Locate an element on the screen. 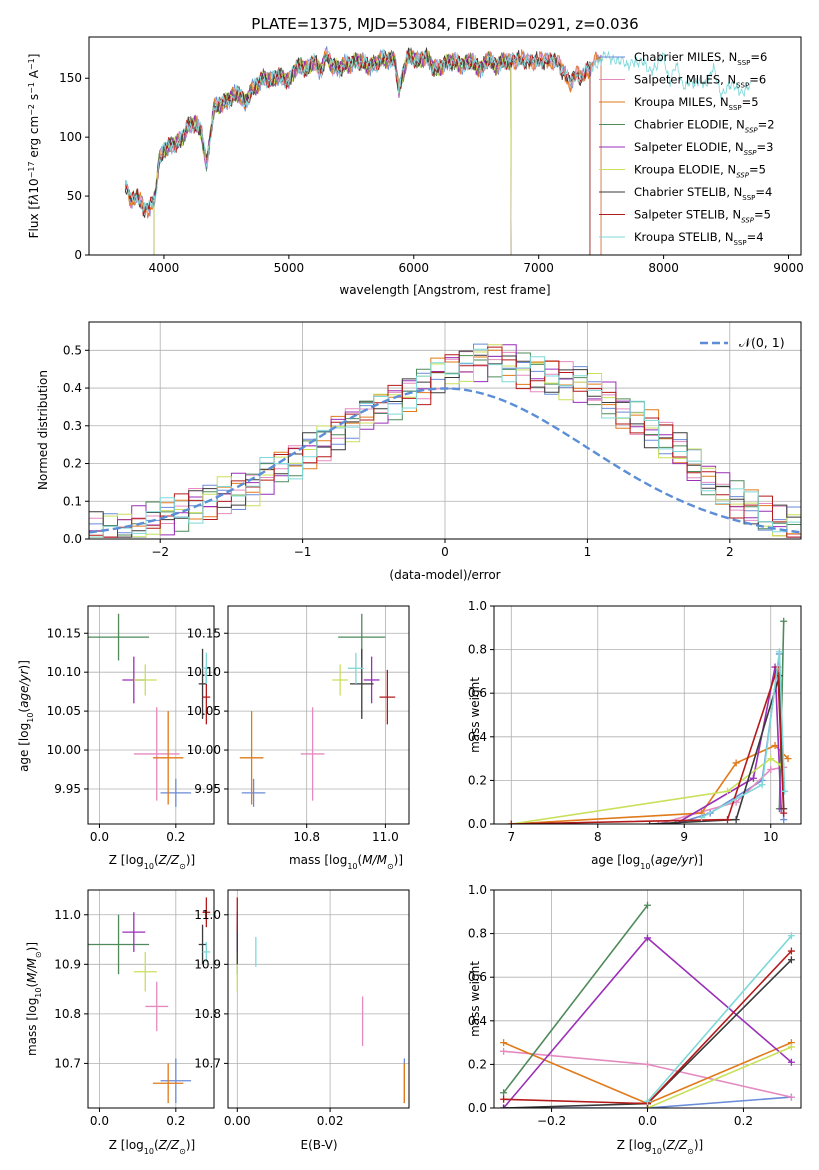  age-vs-mass-frame is located at coordinates (318, 715).